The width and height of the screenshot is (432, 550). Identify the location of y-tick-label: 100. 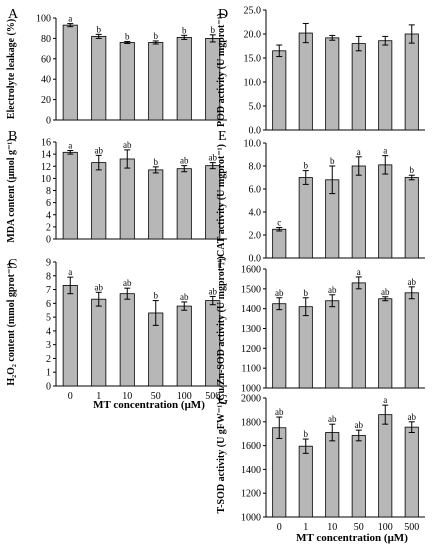
(43, 19).